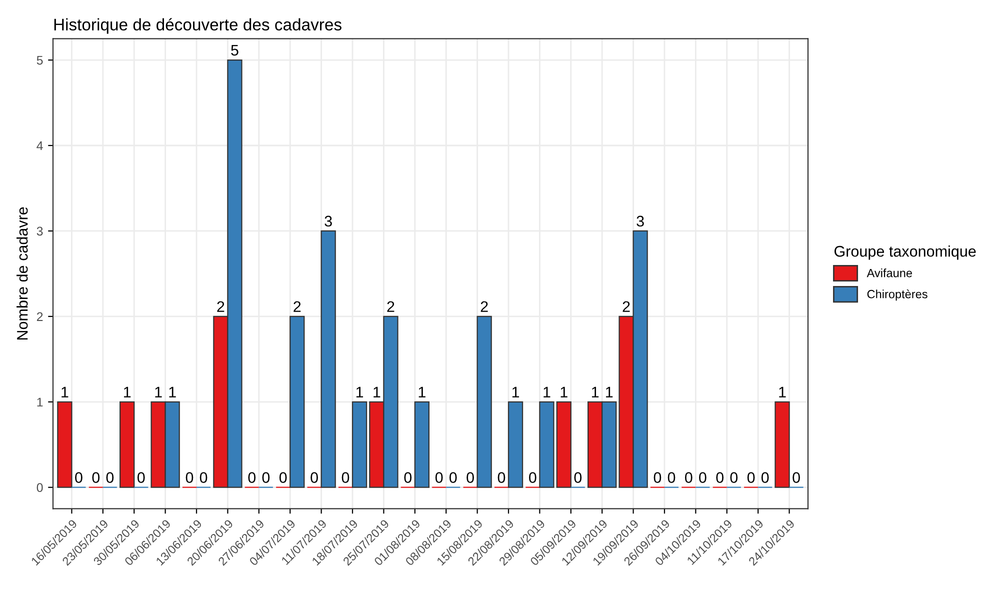 This screenshot has height=595, width=1000. Describe the element at coordinates (39, 487) in the screenshot. I see `y-tick-label: 0` at that location.